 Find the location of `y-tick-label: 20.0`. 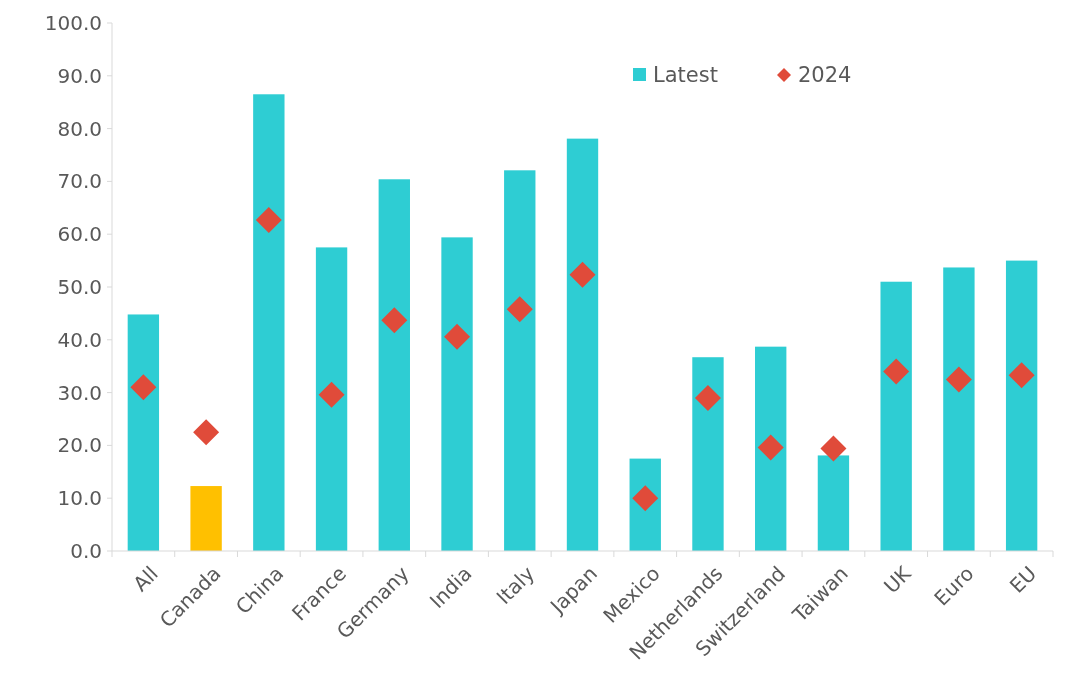

y-tick-label: 20.0 is located at coordinates (79, 445).